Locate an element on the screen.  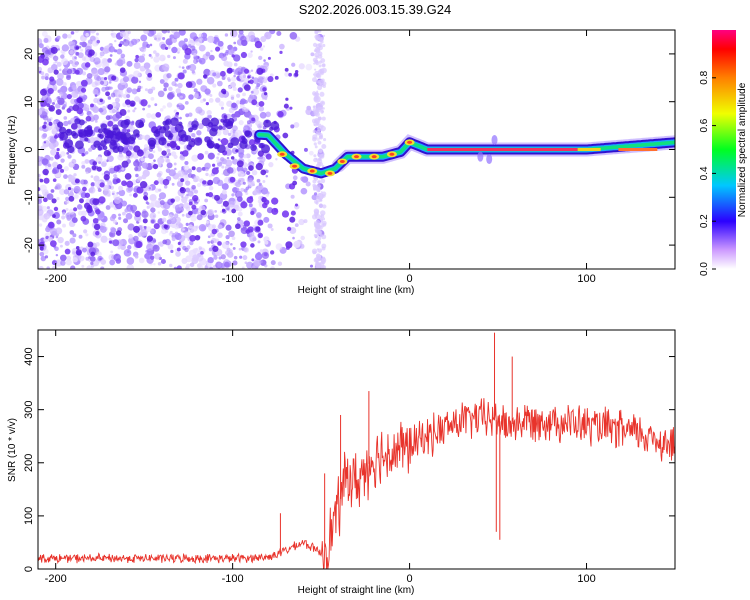
colorbar-tick-label: 0.2 is located at coordinates (704, 221).